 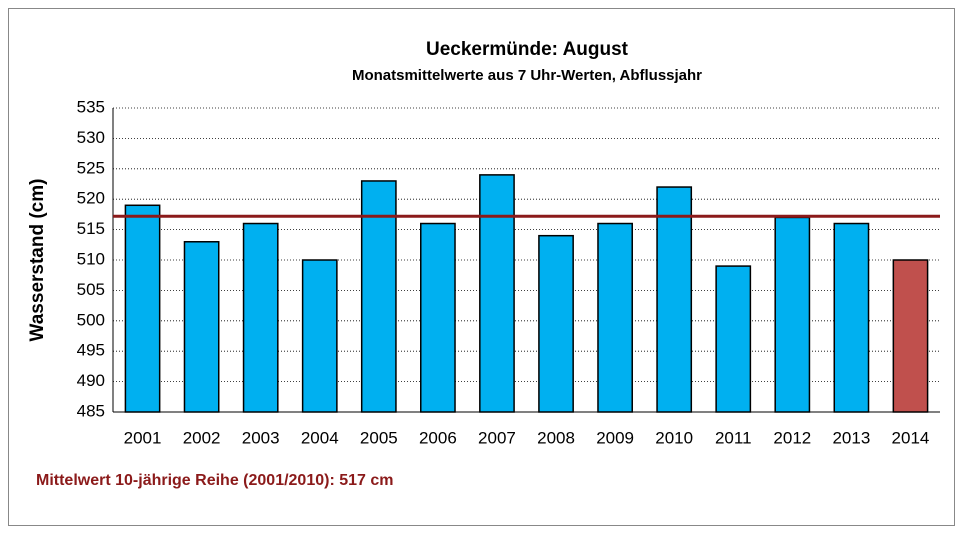 What do you see at coordinates (674, 437) in the screenshot?
I see `x-tick-label: 2010` at bounding box center [674, 437].